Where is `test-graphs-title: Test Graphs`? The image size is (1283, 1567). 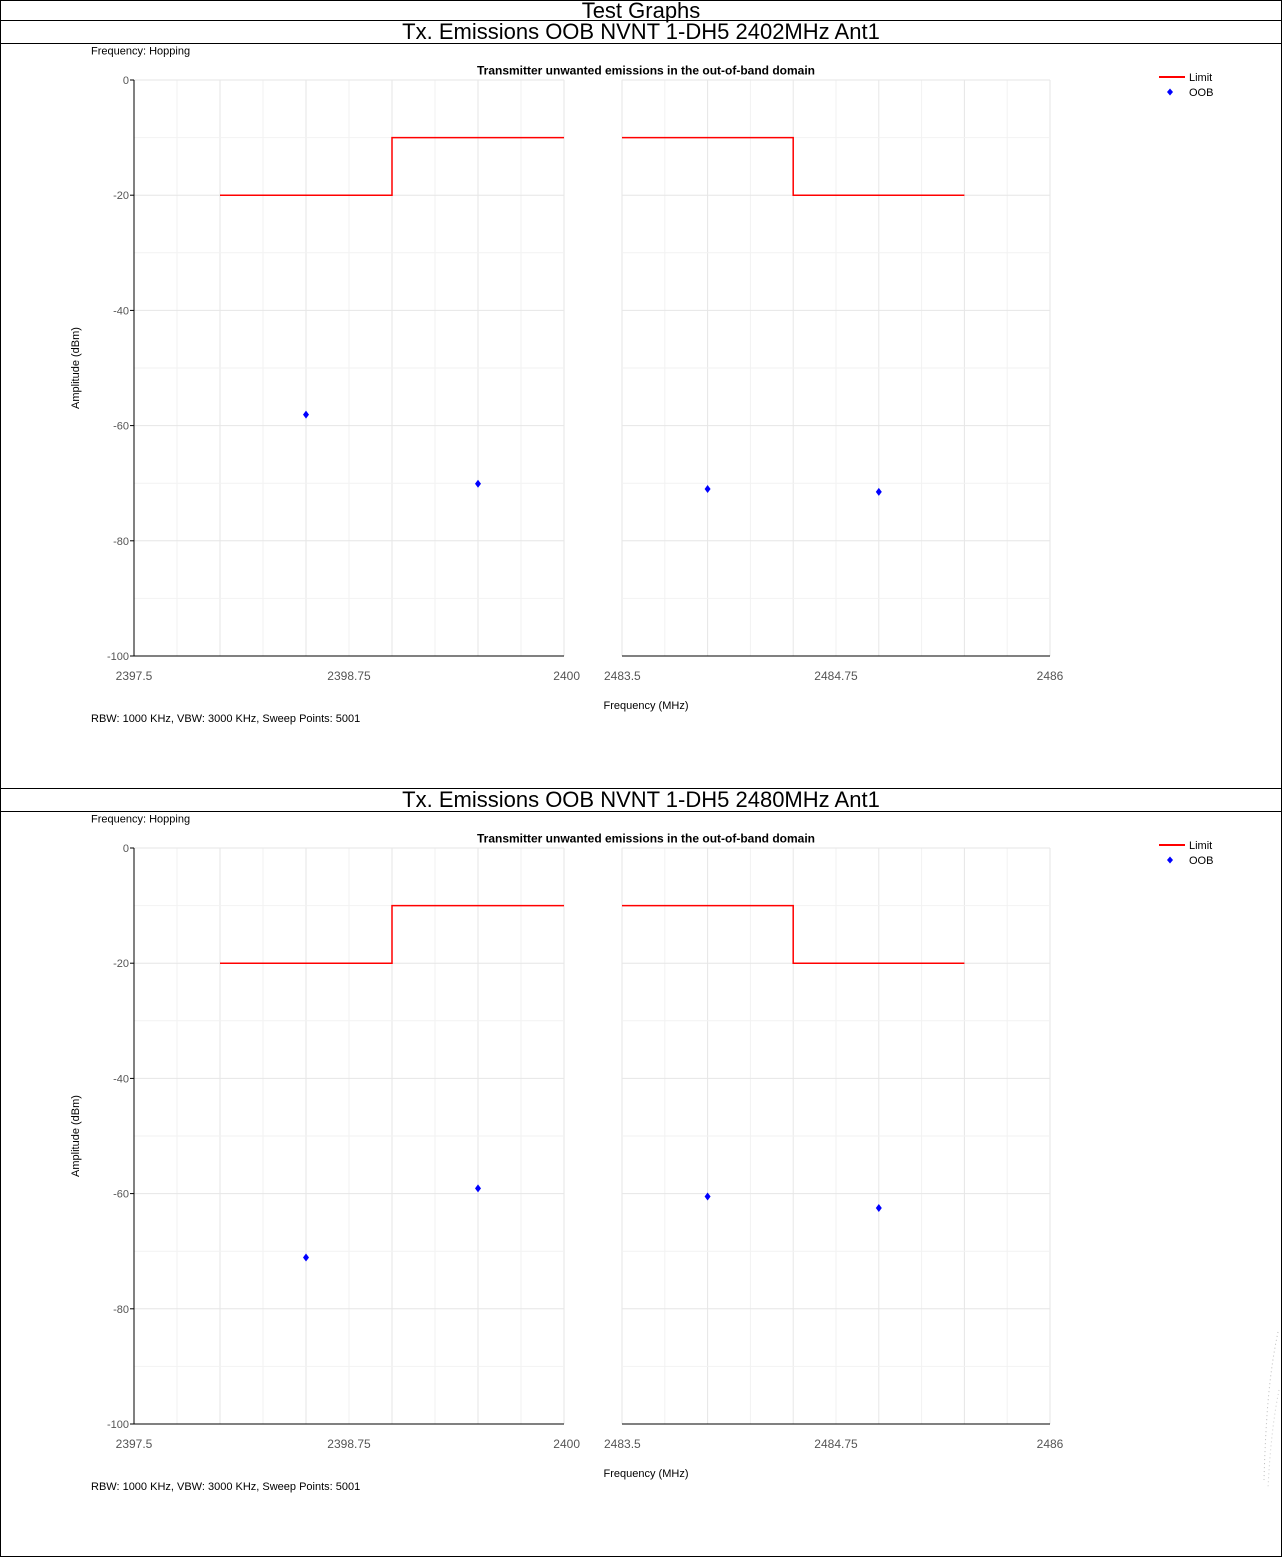 test-graphs-title: Test Graphs is located at coordinates (641, 11).